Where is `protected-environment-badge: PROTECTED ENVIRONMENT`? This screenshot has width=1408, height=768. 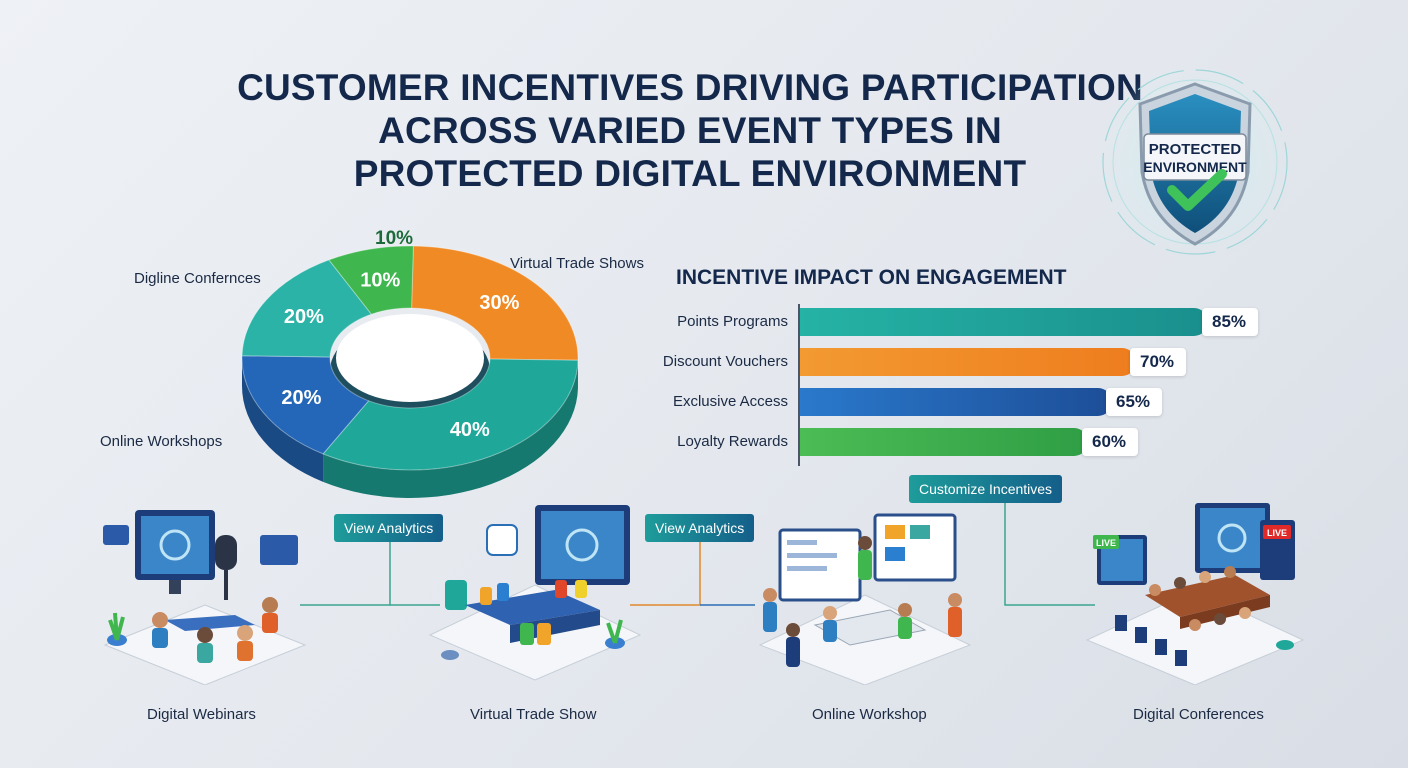 protected-environment-badge: PROTECTED ENVIRONMENT is located at coordinates (1195, 162).